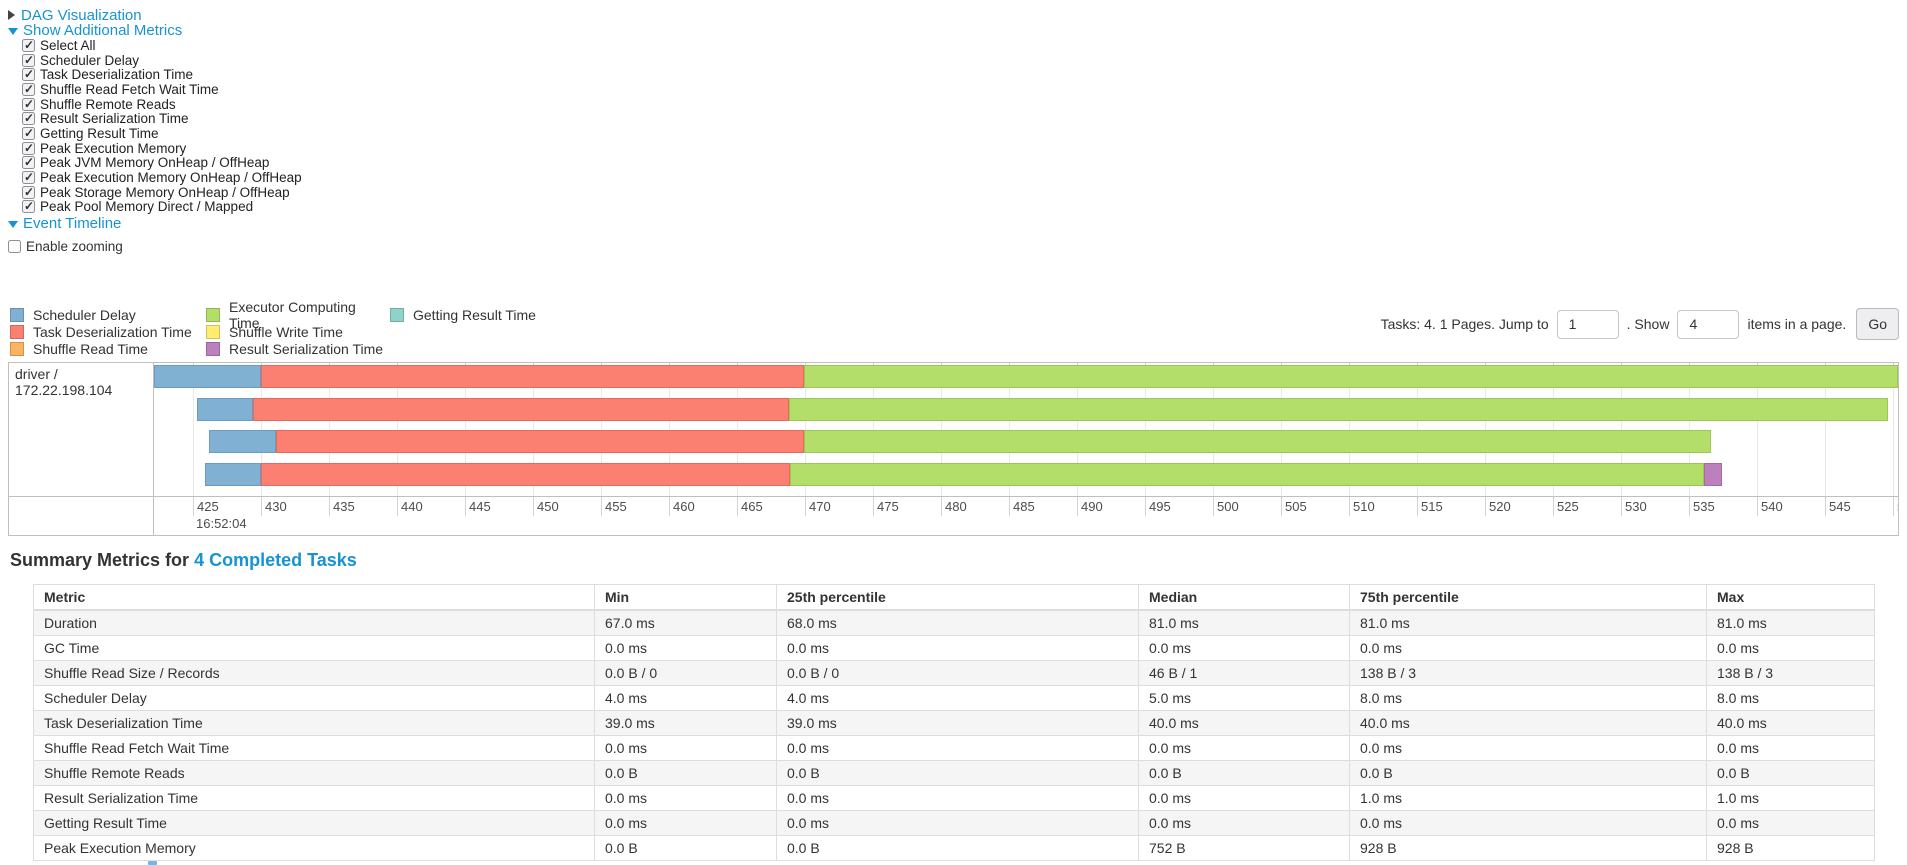  Describe the element at coordinates (474, 314) in the screenshot. I see `legend-item-label: Getting Result Time` at that location.